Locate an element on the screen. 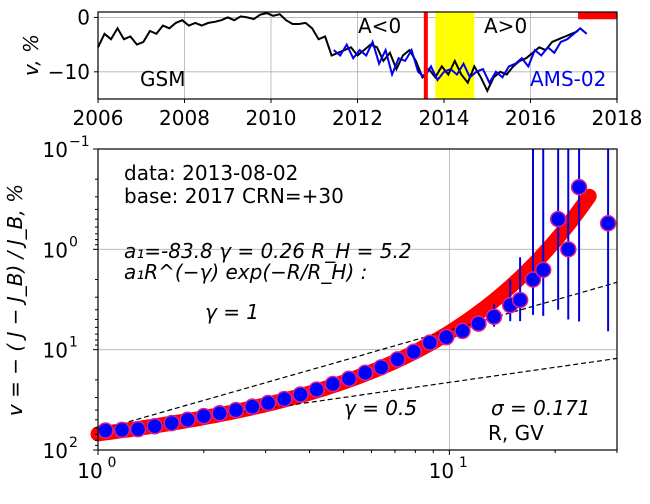 The image size is (650, 504). top-y-tick-label: −10 is located at coordinates (69, 72).